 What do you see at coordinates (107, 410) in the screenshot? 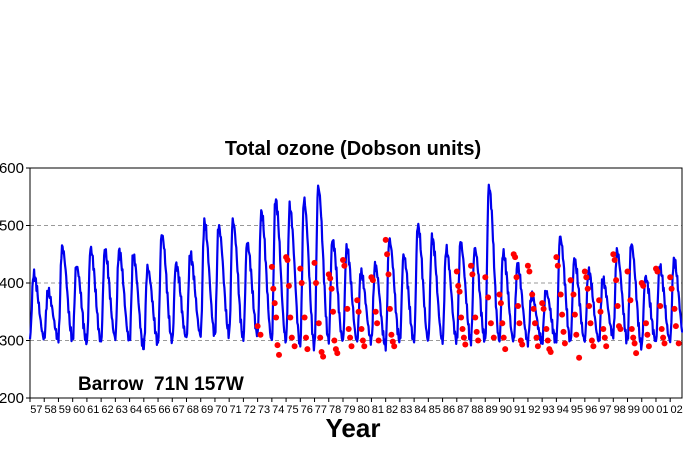
I see `x-tick-label: 62` at bounding box center [107, 410].